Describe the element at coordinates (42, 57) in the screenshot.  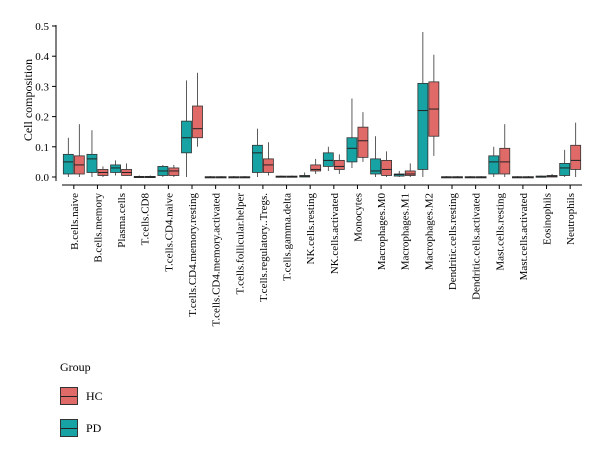
I see `y-tick-label: 0.4` at that location.